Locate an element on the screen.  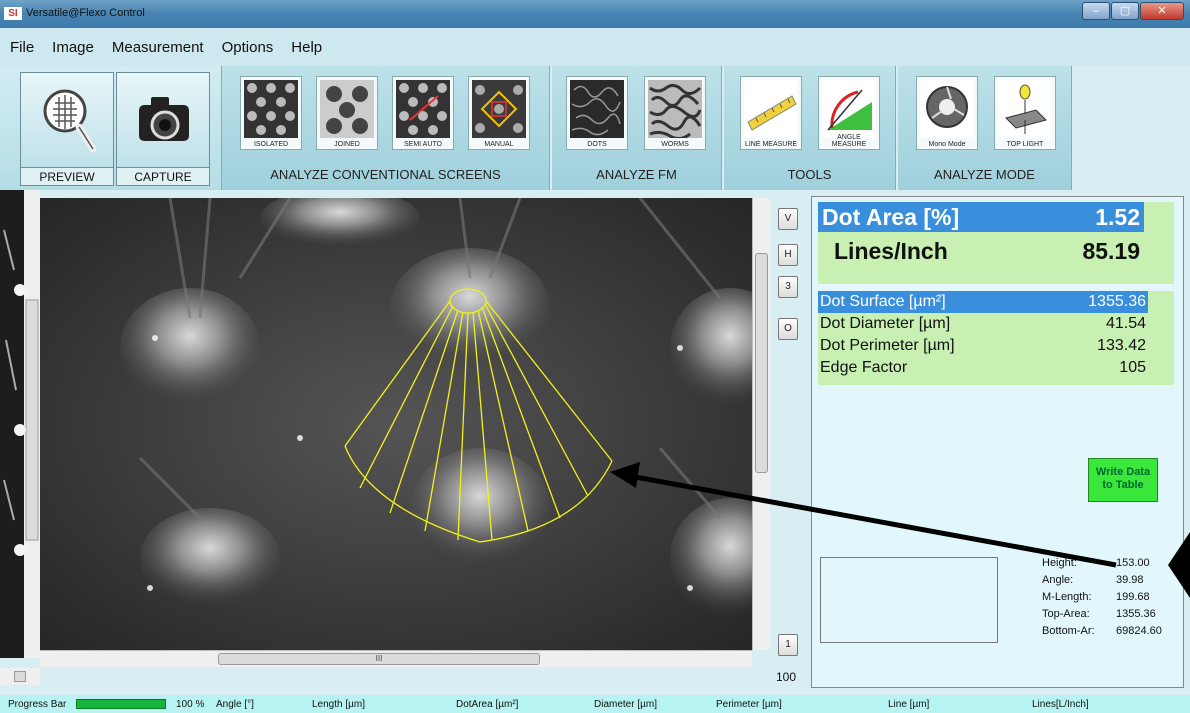
status-dotarea: DotArea [µm²] is located at coordinates (487, 704).